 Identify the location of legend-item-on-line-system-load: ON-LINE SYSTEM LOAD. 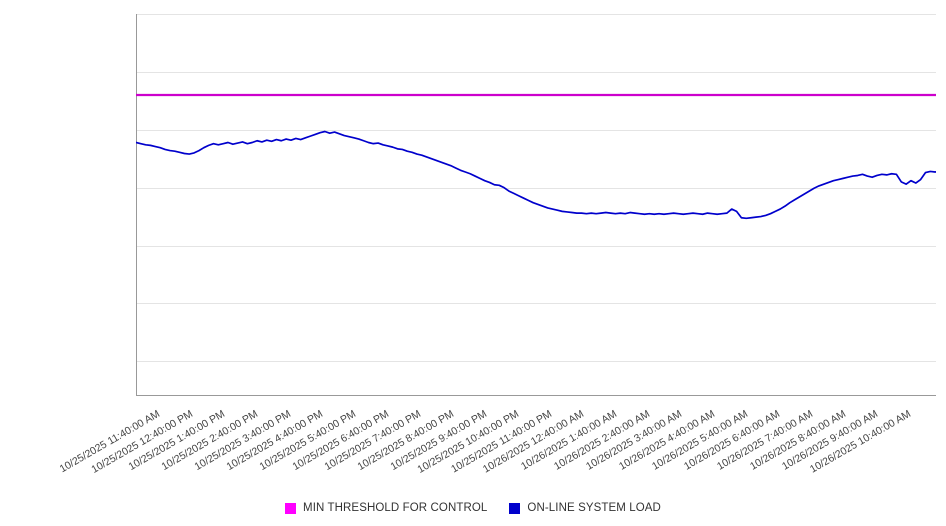
(585, 508).